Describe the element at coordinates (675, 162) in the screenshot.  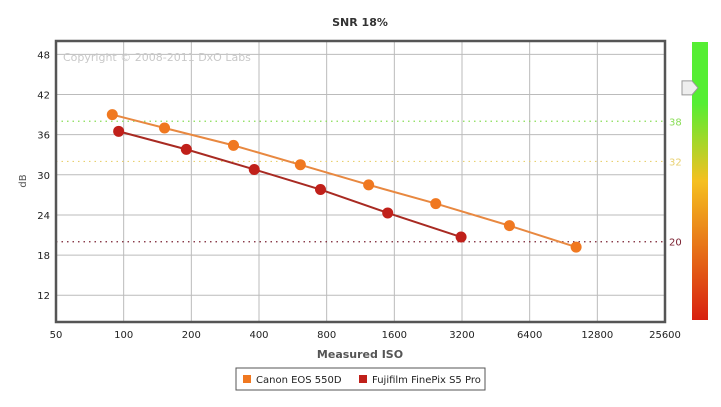
I see `reference-label: 32` at that location.